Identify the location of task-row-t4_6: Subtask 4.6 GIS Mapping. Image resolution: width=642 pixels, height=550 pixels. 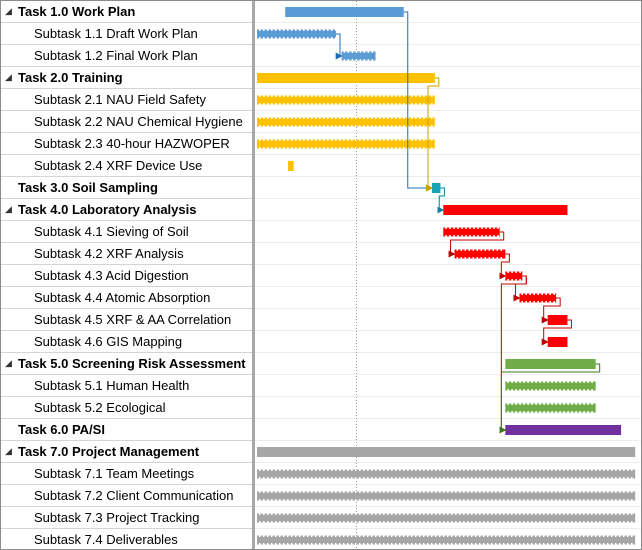
(126, 342).